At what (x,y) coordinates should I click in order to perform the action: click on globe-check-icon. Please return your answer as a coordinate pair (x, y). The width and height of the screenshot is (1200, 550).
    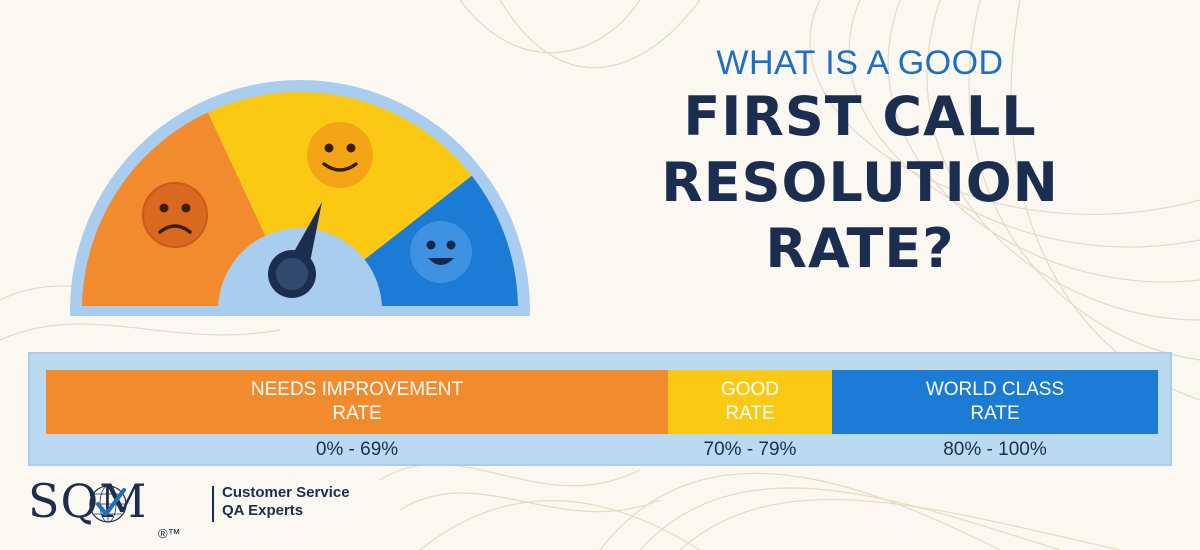
    Looking at the image, I should click on (108, 504).